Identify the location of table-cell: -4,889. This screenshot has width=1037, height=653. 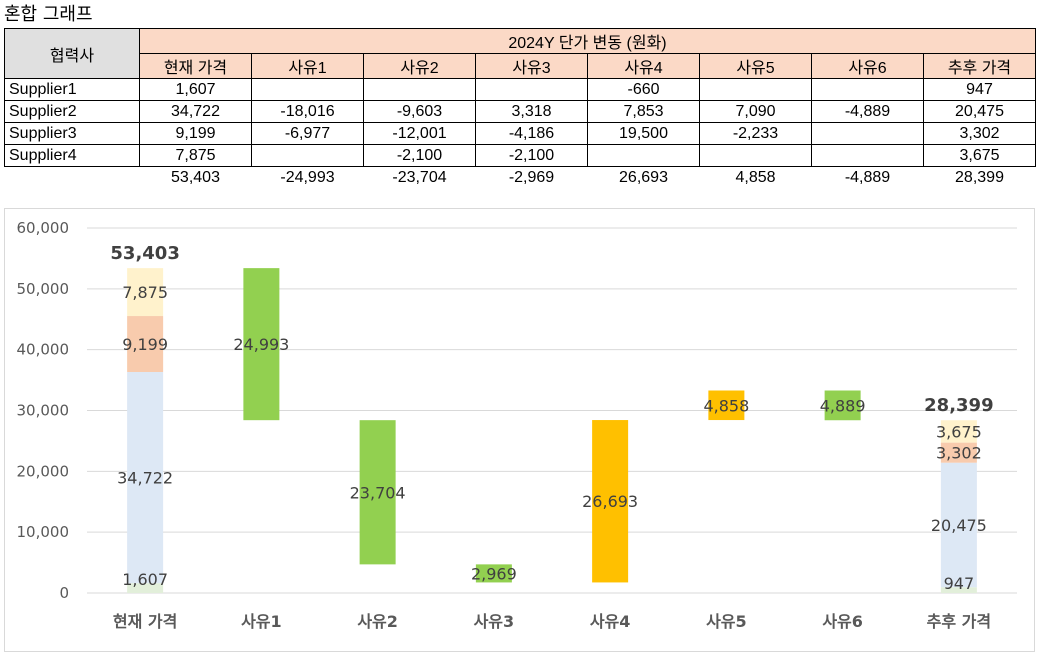
(867, 111).